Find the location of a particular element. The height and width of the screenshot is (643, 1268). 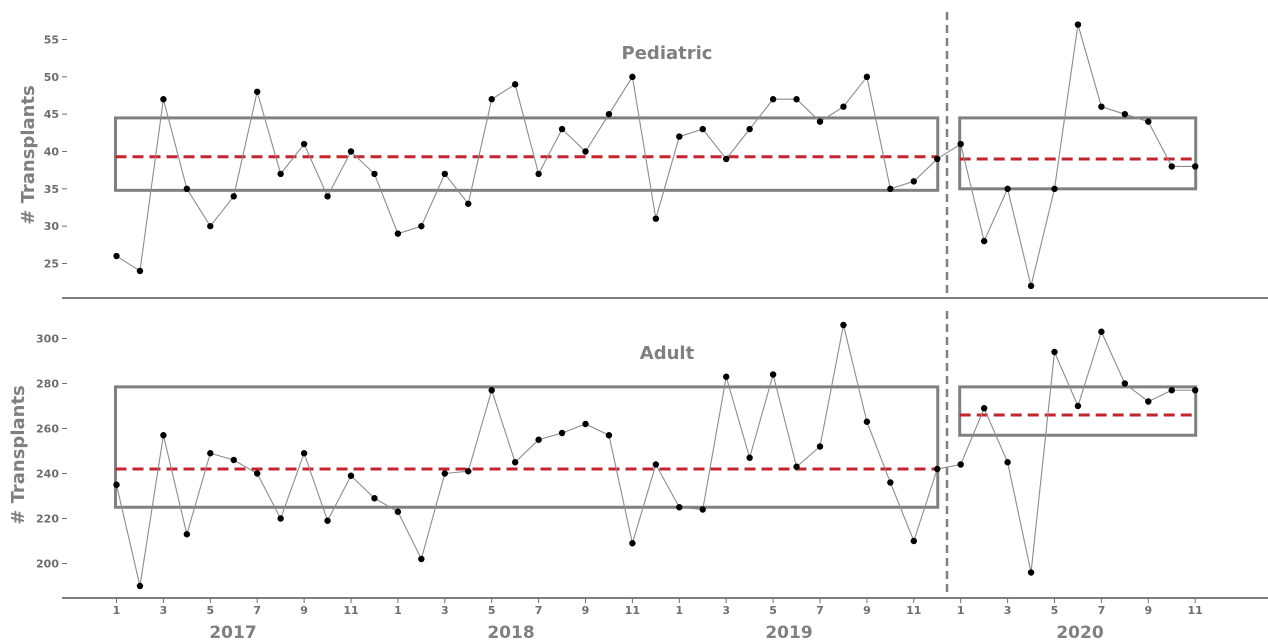

pediatric-title: Pediatric is located at coordinates (667, 53).